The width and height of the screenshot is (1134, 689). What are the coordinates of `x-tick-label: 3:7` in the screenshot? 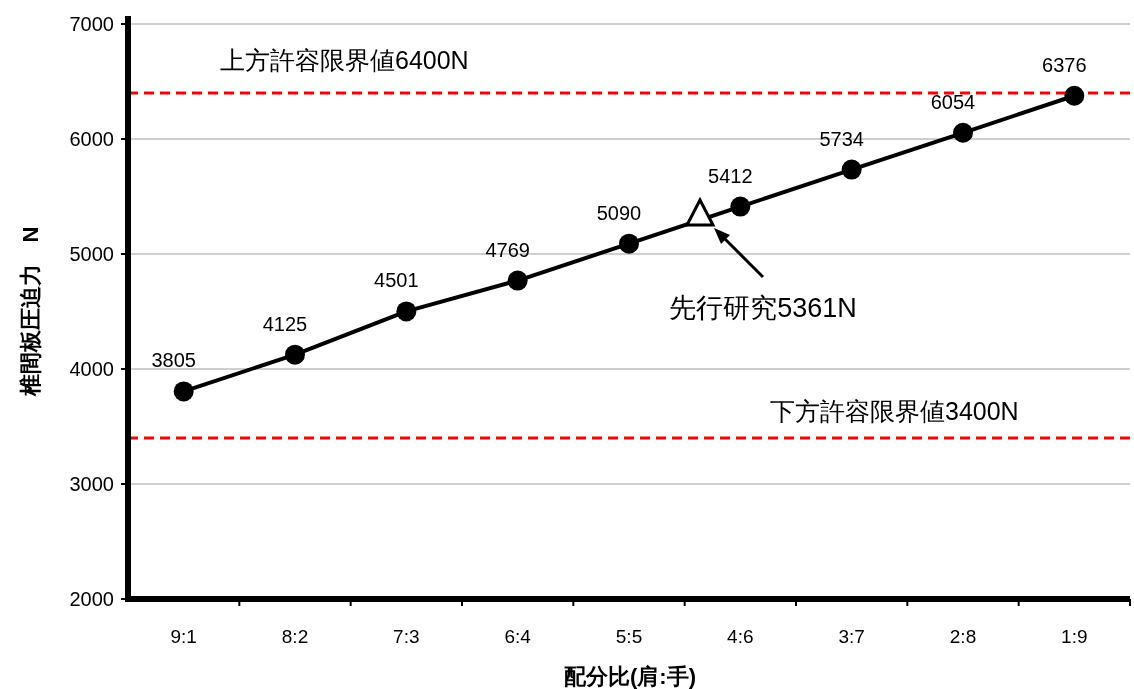 It's located at (851, 636).